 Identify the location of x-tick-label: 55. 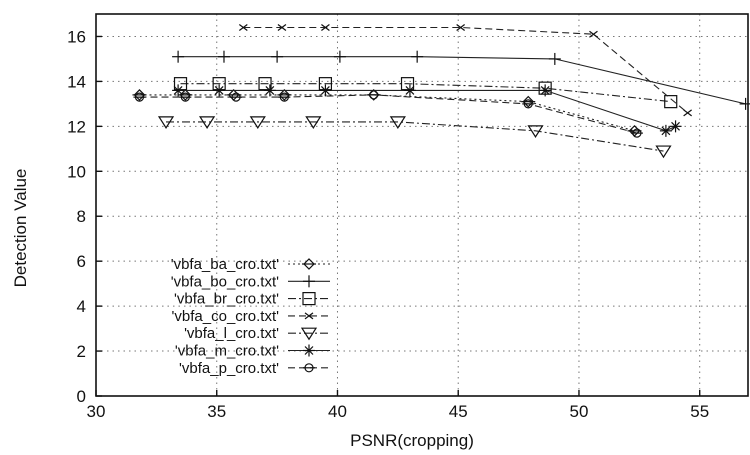
(699, 411).